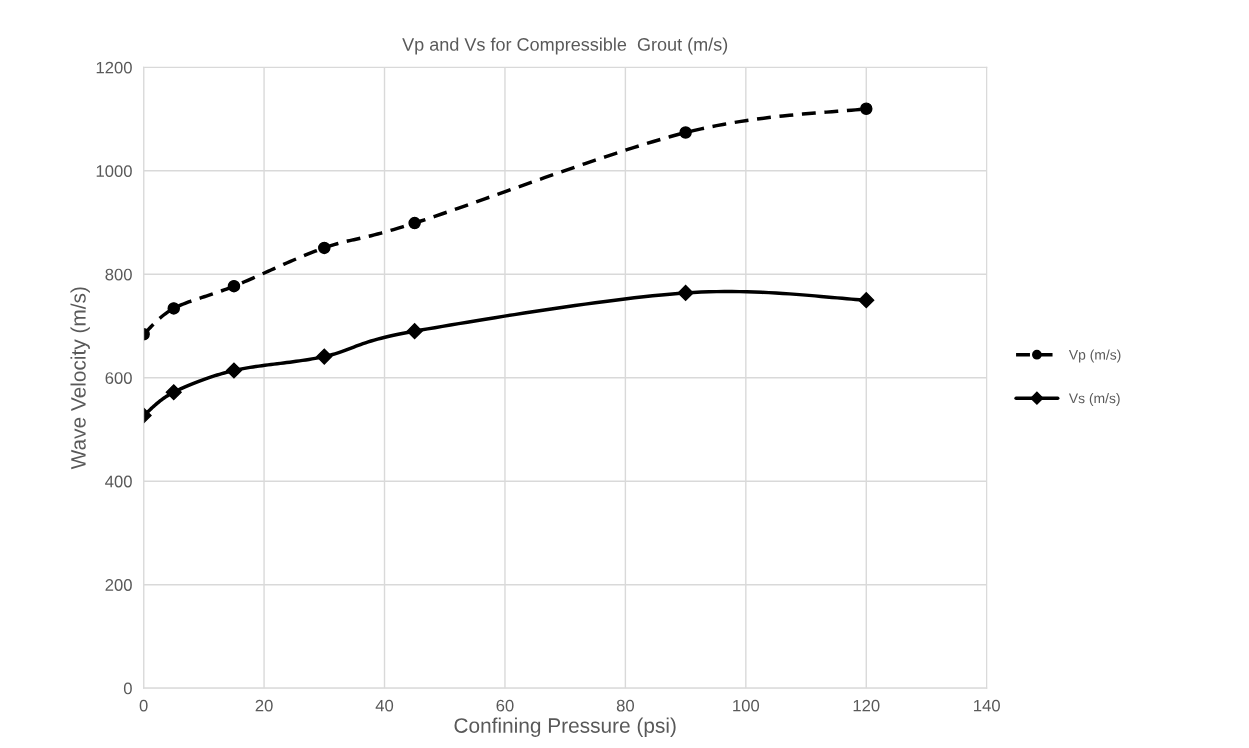  What do you see at coordinates (114, 171) in the screenshot?
I see `y-tick-label: 1000` at bounding box center [114, 171].